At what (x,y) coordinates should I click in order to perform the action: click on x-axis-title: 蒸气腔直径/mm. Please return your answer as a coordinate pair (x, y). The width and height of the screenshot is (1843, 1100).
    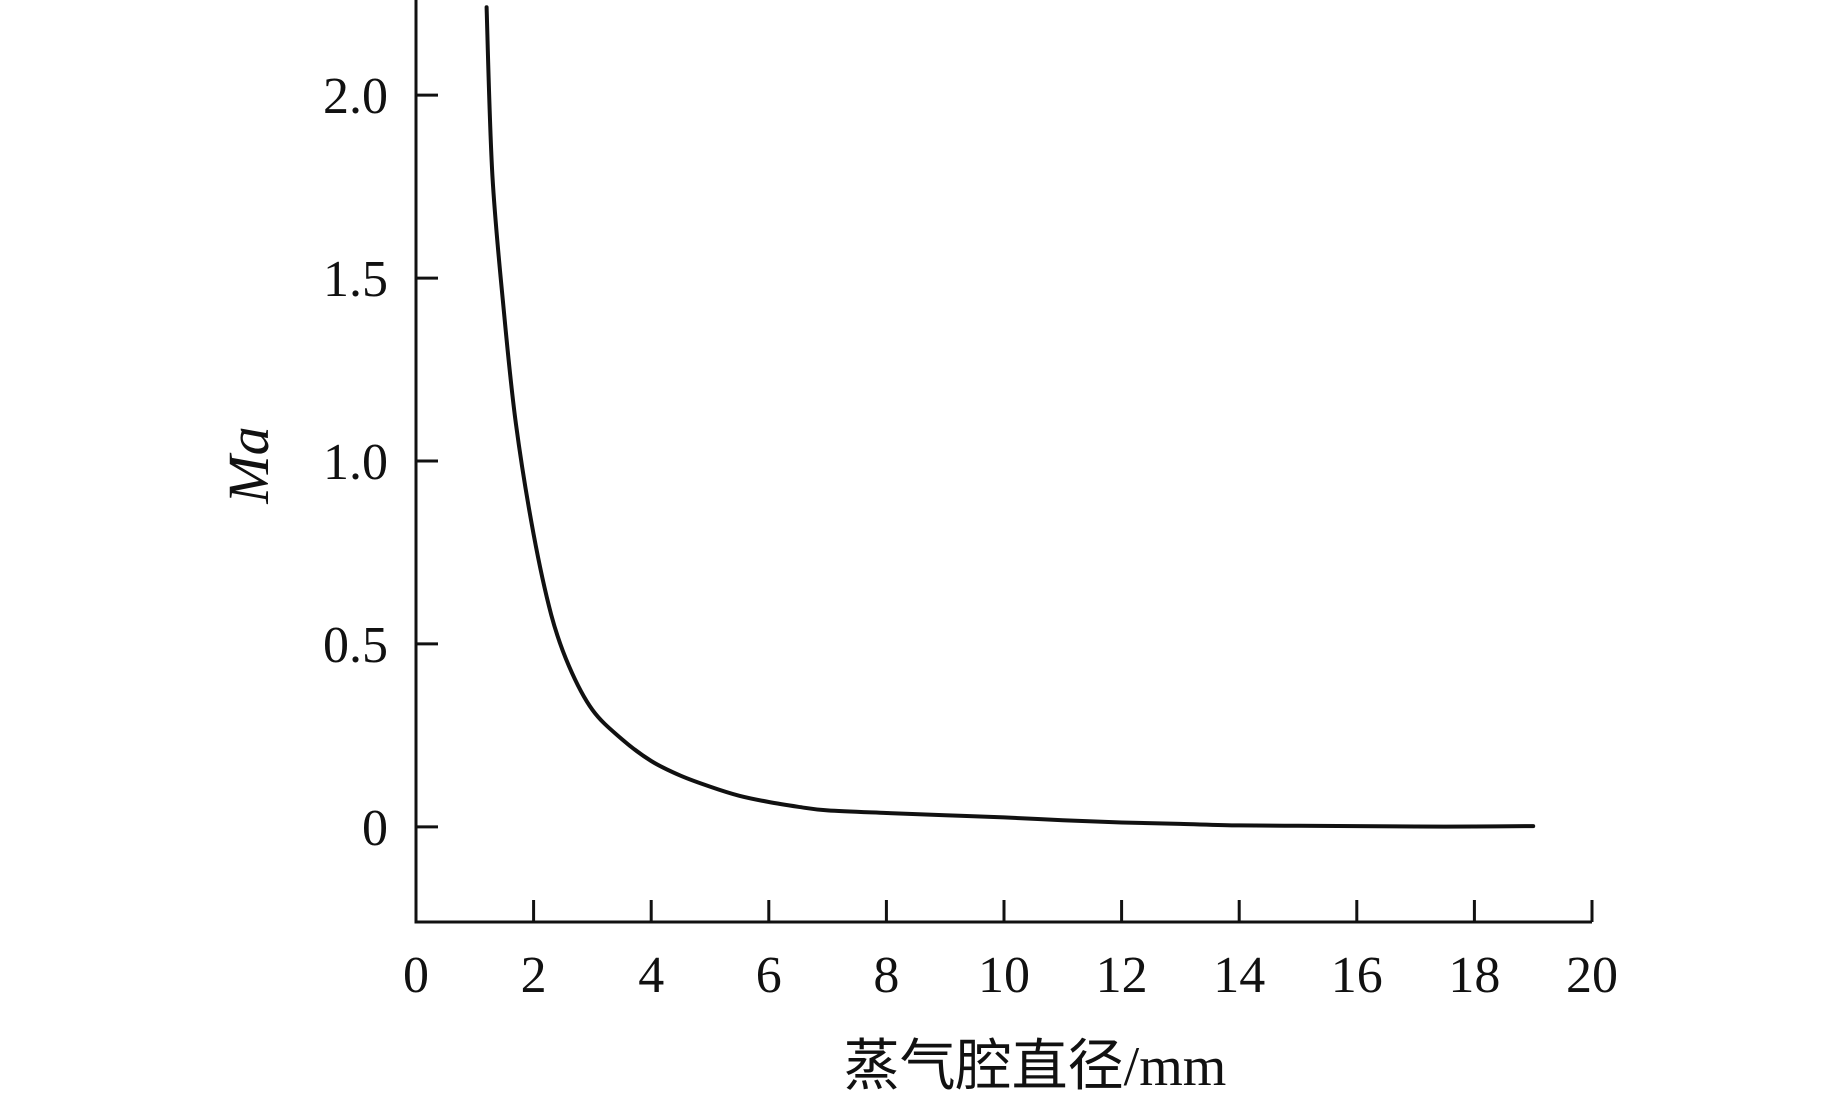
    Looking at the image, I should click on (1035, 1065).